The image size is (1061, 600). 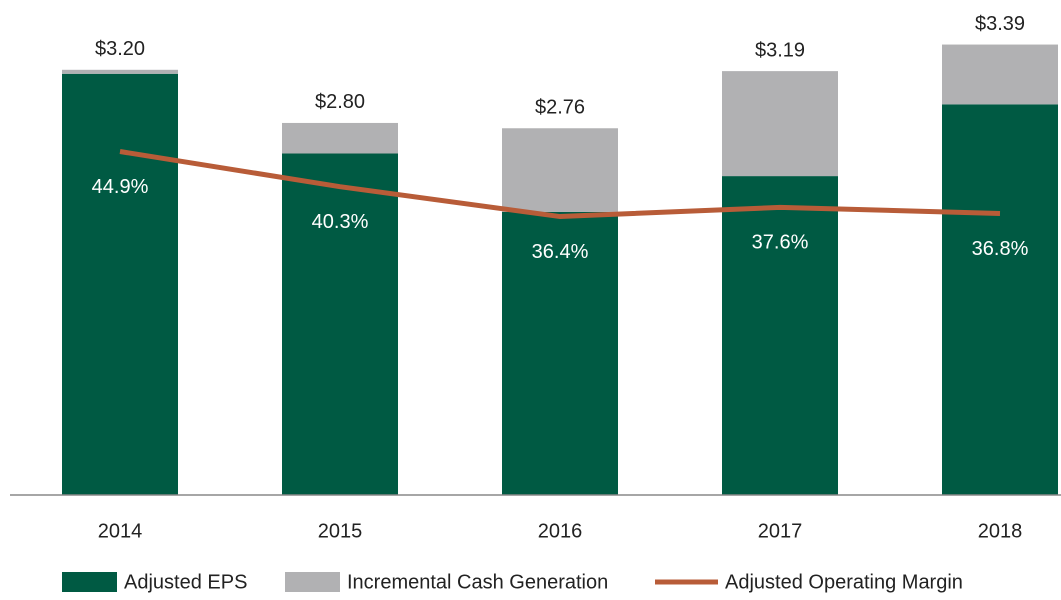 I want to click on line-series, so click(x=560, y=184).